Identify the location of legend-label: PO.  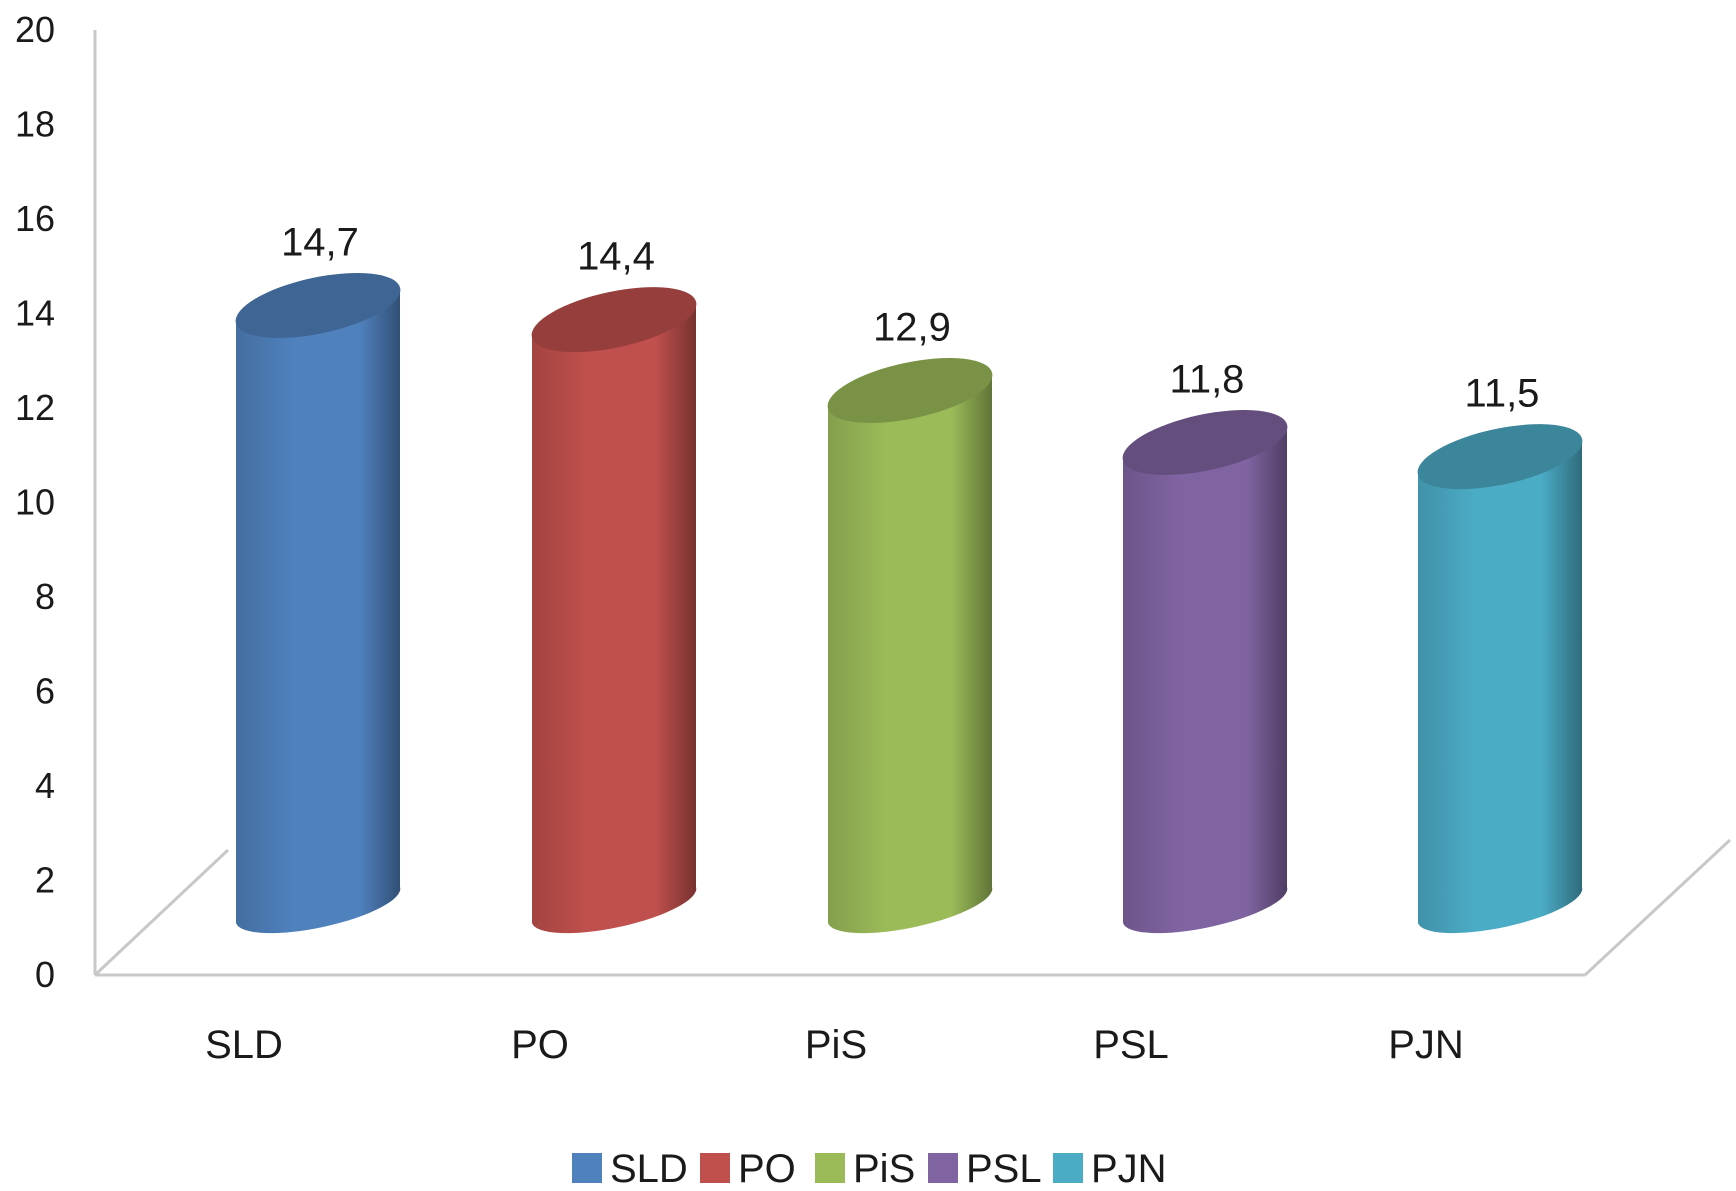
(767, 1169).